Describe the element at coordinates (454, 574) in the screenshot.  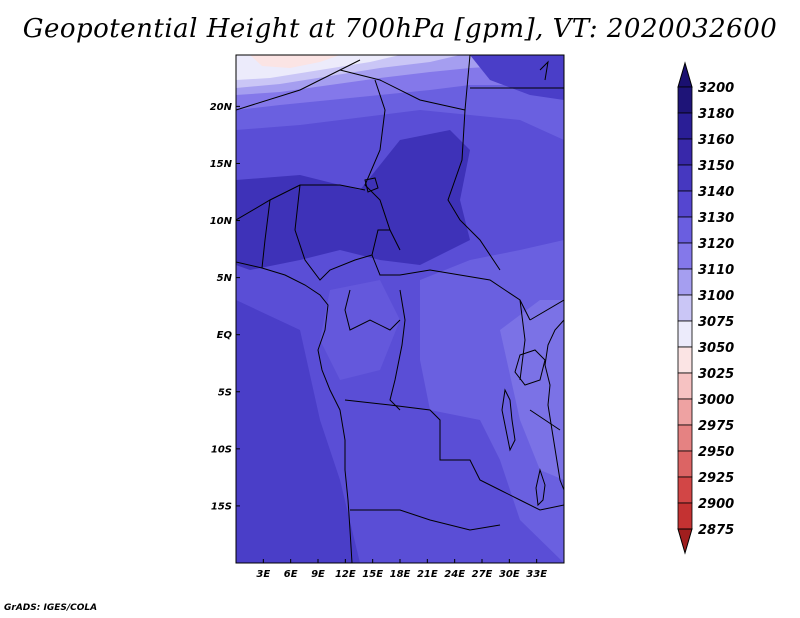
I see `lon-tick-label: 24E` at that location.